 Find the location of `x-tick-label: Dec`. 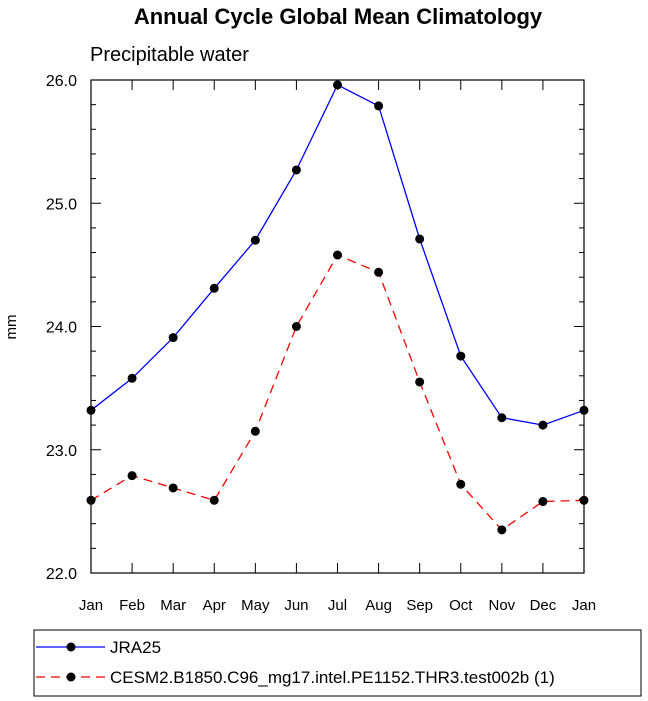

x-tick-label: Dec is located at coordinates (543, 605).